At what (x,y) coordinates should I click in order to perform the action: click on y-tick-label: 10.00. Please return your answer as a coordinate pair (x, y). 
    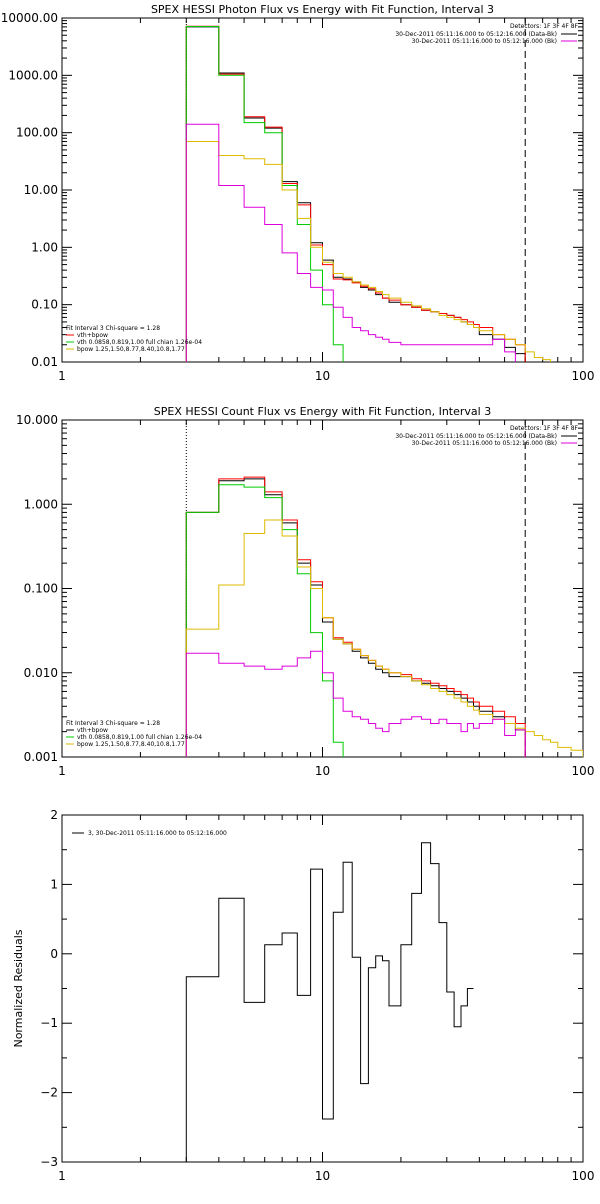
    Looking at the image, I should click on (41, 190).